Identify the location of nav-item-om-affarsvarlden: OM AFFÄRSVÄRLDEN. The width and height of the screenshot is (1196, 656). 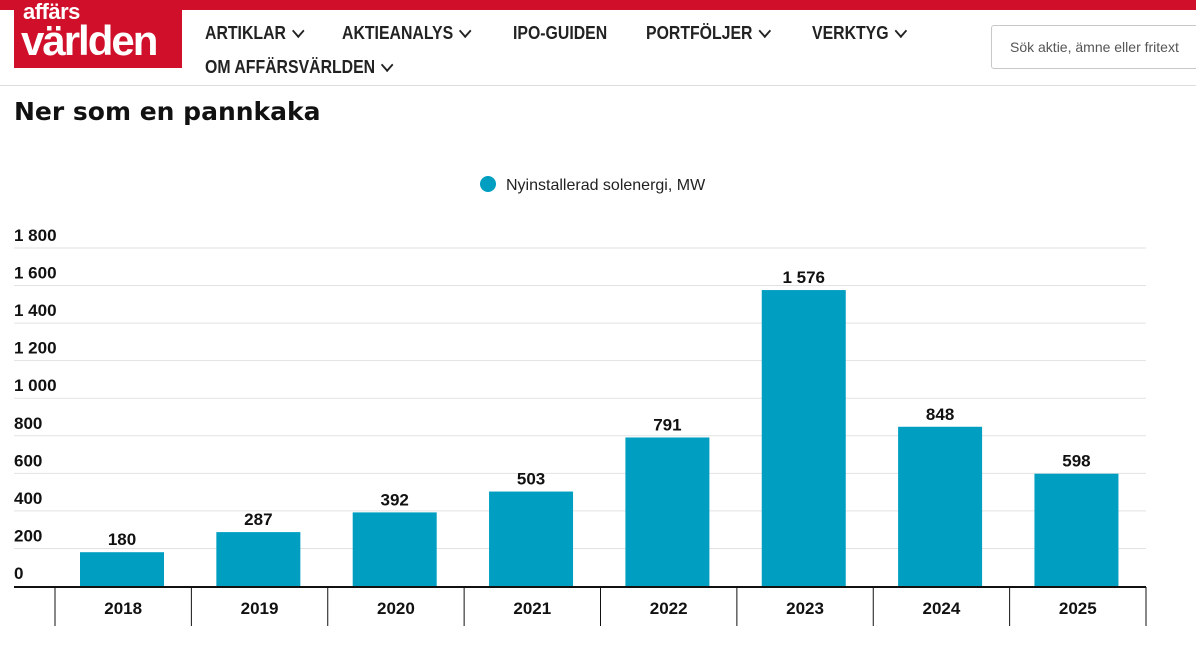
(299, 67).